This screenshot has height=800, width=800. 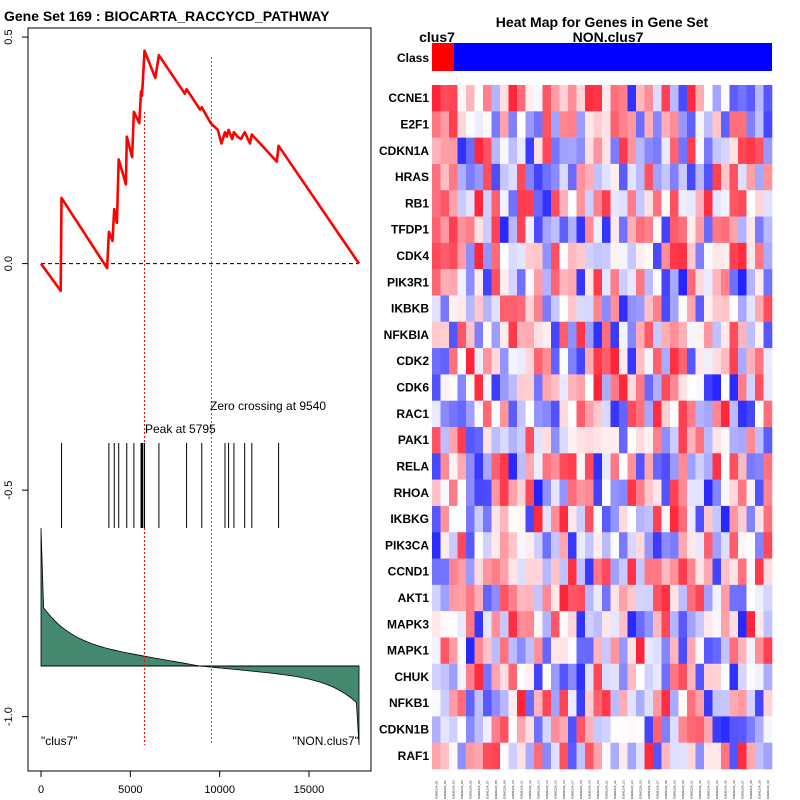 I want to click on sample-label: GSM1234_19, so click(x=589, y=789).